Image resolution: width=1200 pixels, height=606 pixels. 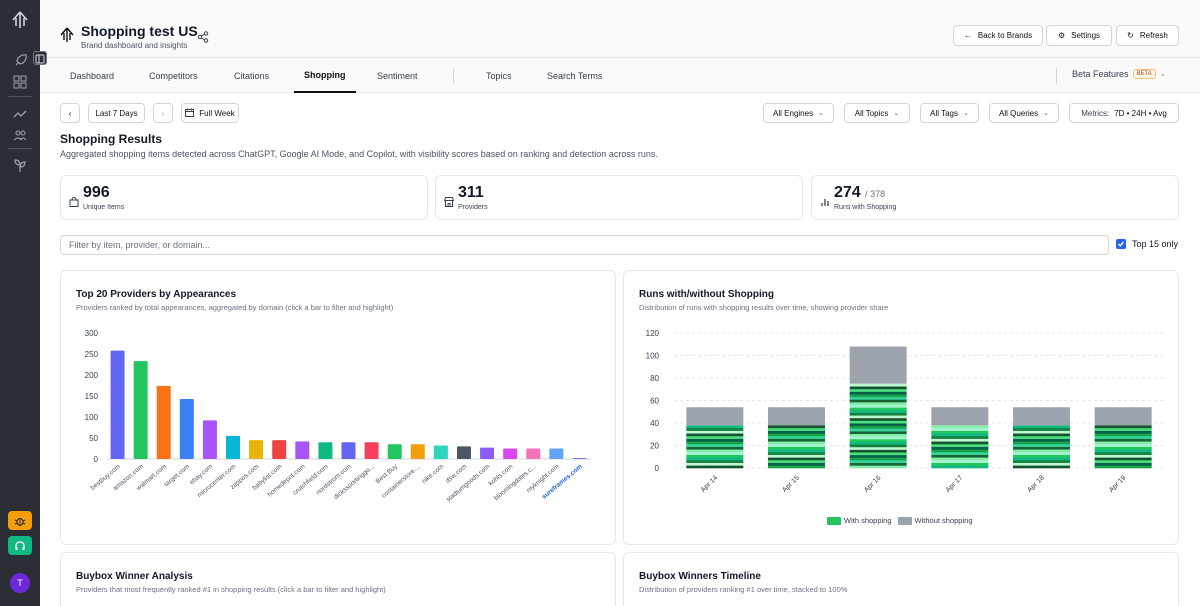 What do you see at coordinates (934, 521) in the screenshot?
I see `legend-item-without: Without shopping` at bounding box center [934, 521].